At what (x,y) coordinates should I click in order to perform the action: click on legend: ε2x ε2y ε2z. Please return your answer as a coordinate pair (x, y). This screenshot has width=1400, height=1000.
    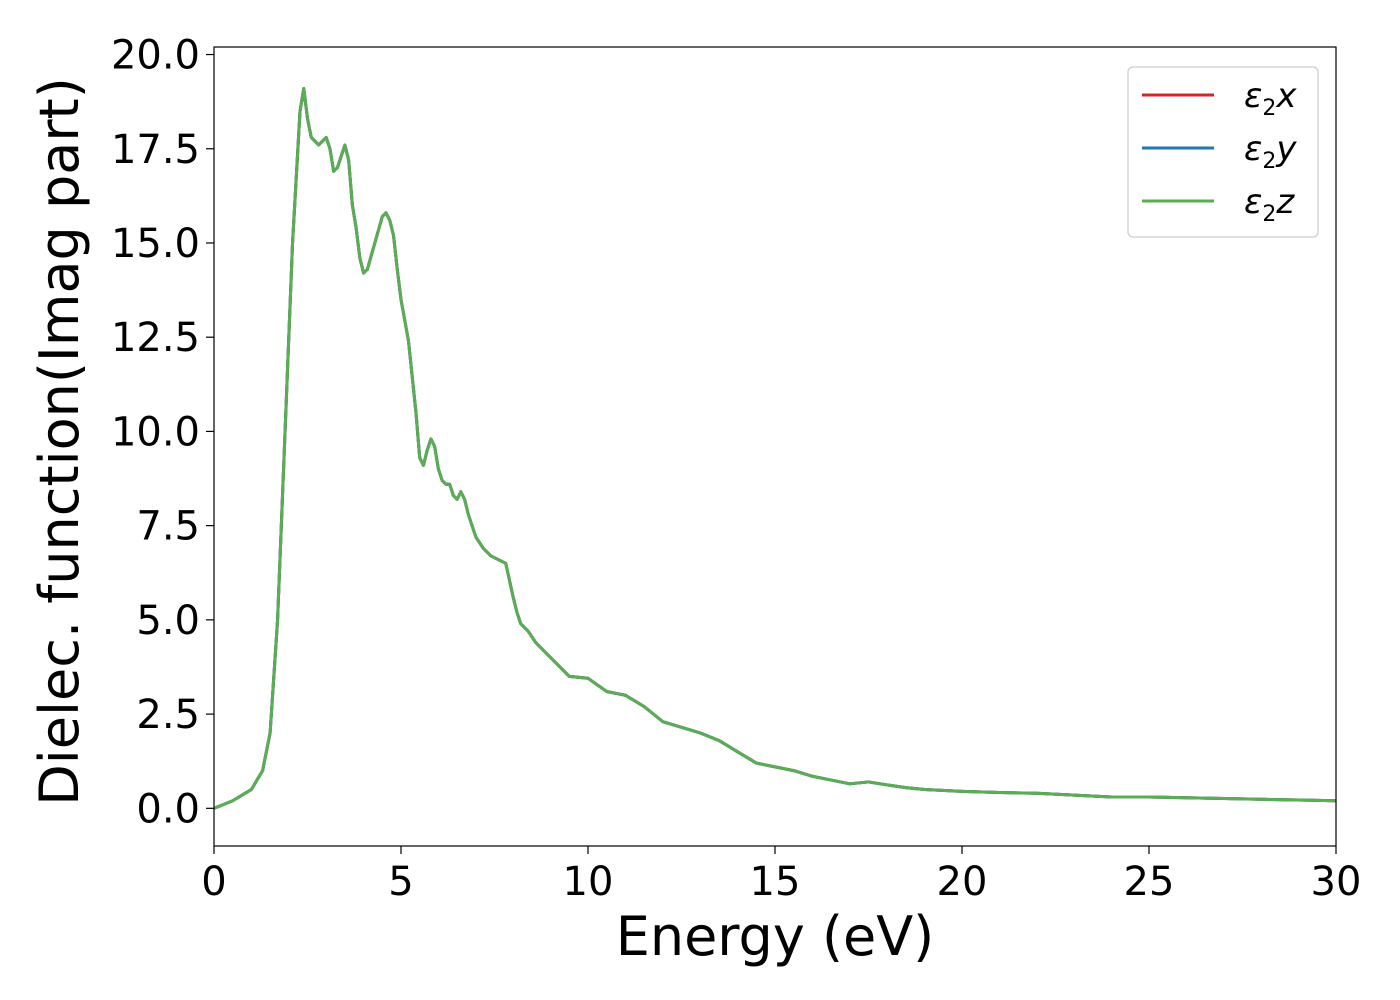
    Looking at the image, I should click on (1223, 152).